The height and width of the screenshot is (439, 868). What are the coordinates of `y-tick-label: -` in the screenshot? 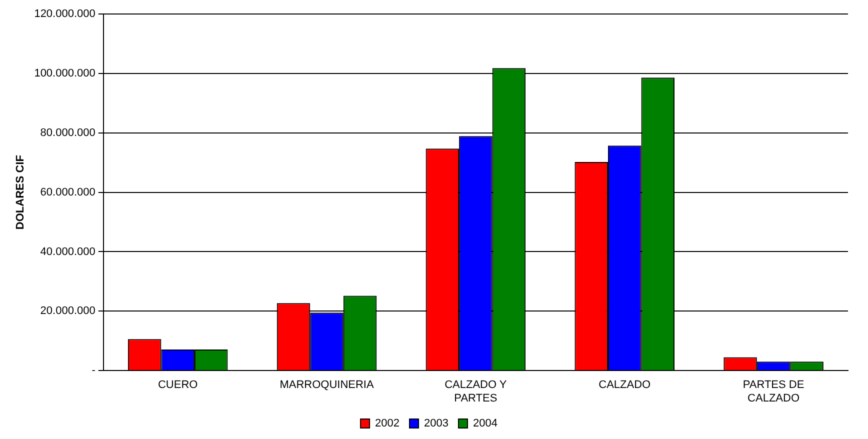 It's located at (94, 370).